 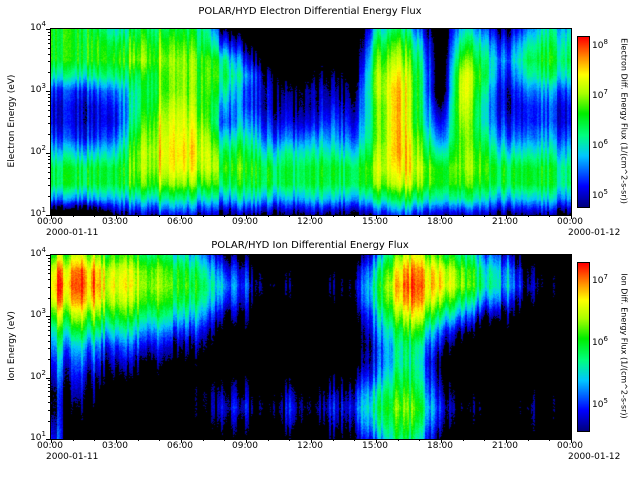 I want to click on x-tick-label: 21:00, so click(x=505, y=222).